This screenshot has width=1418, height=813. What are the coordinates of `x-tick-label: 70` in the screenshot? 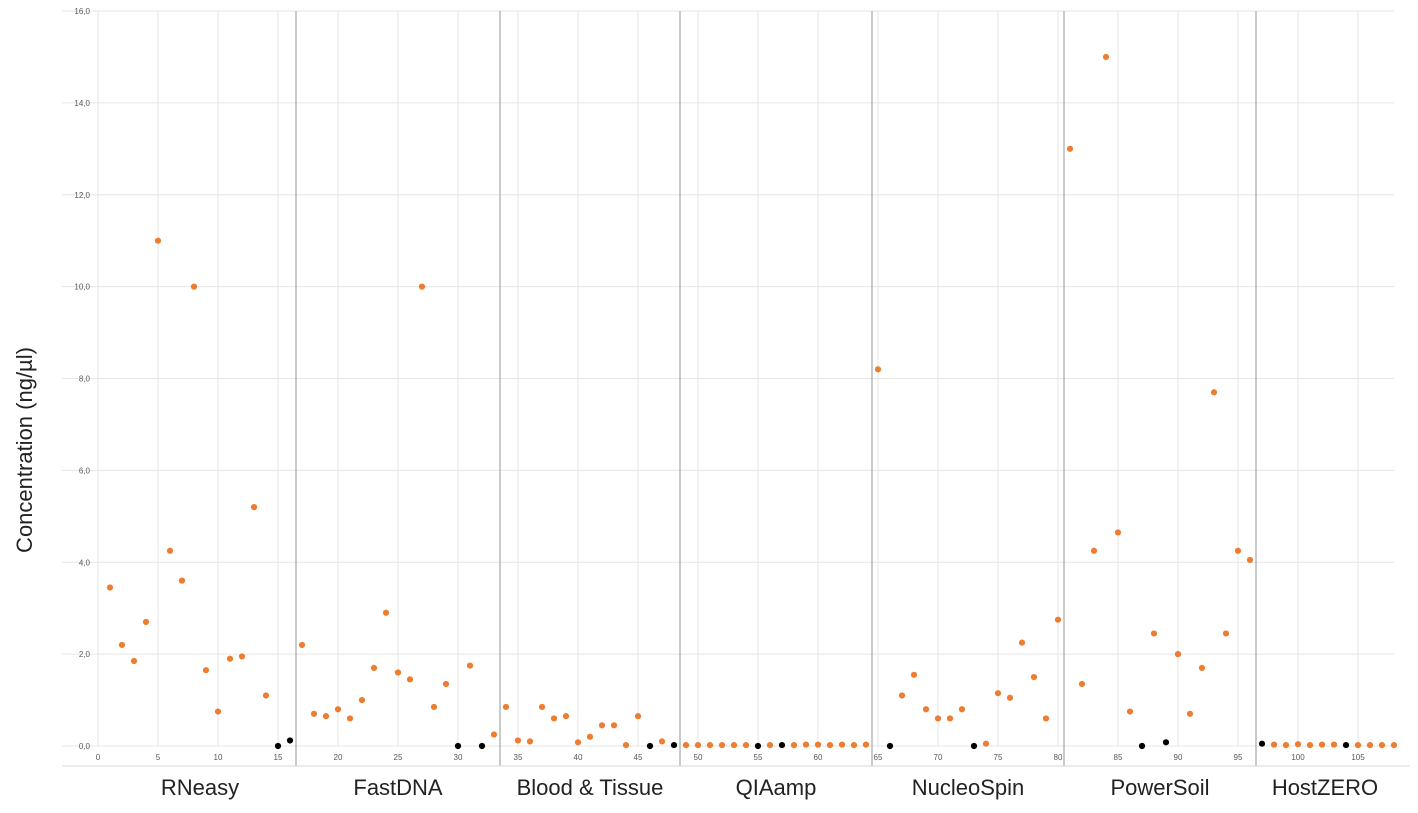 It's located at (938, 757).